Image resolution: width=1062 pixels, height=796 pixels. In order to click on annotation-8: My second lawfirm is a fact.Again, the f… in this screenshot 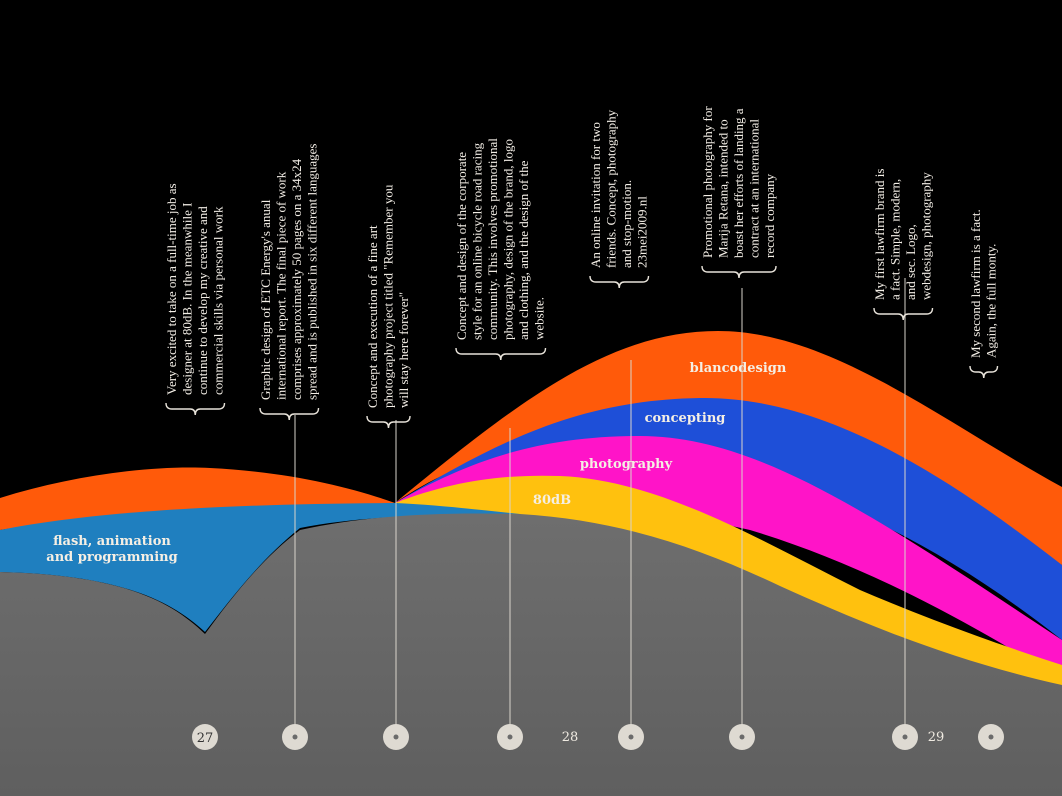, I will do `click(983, 283)`.